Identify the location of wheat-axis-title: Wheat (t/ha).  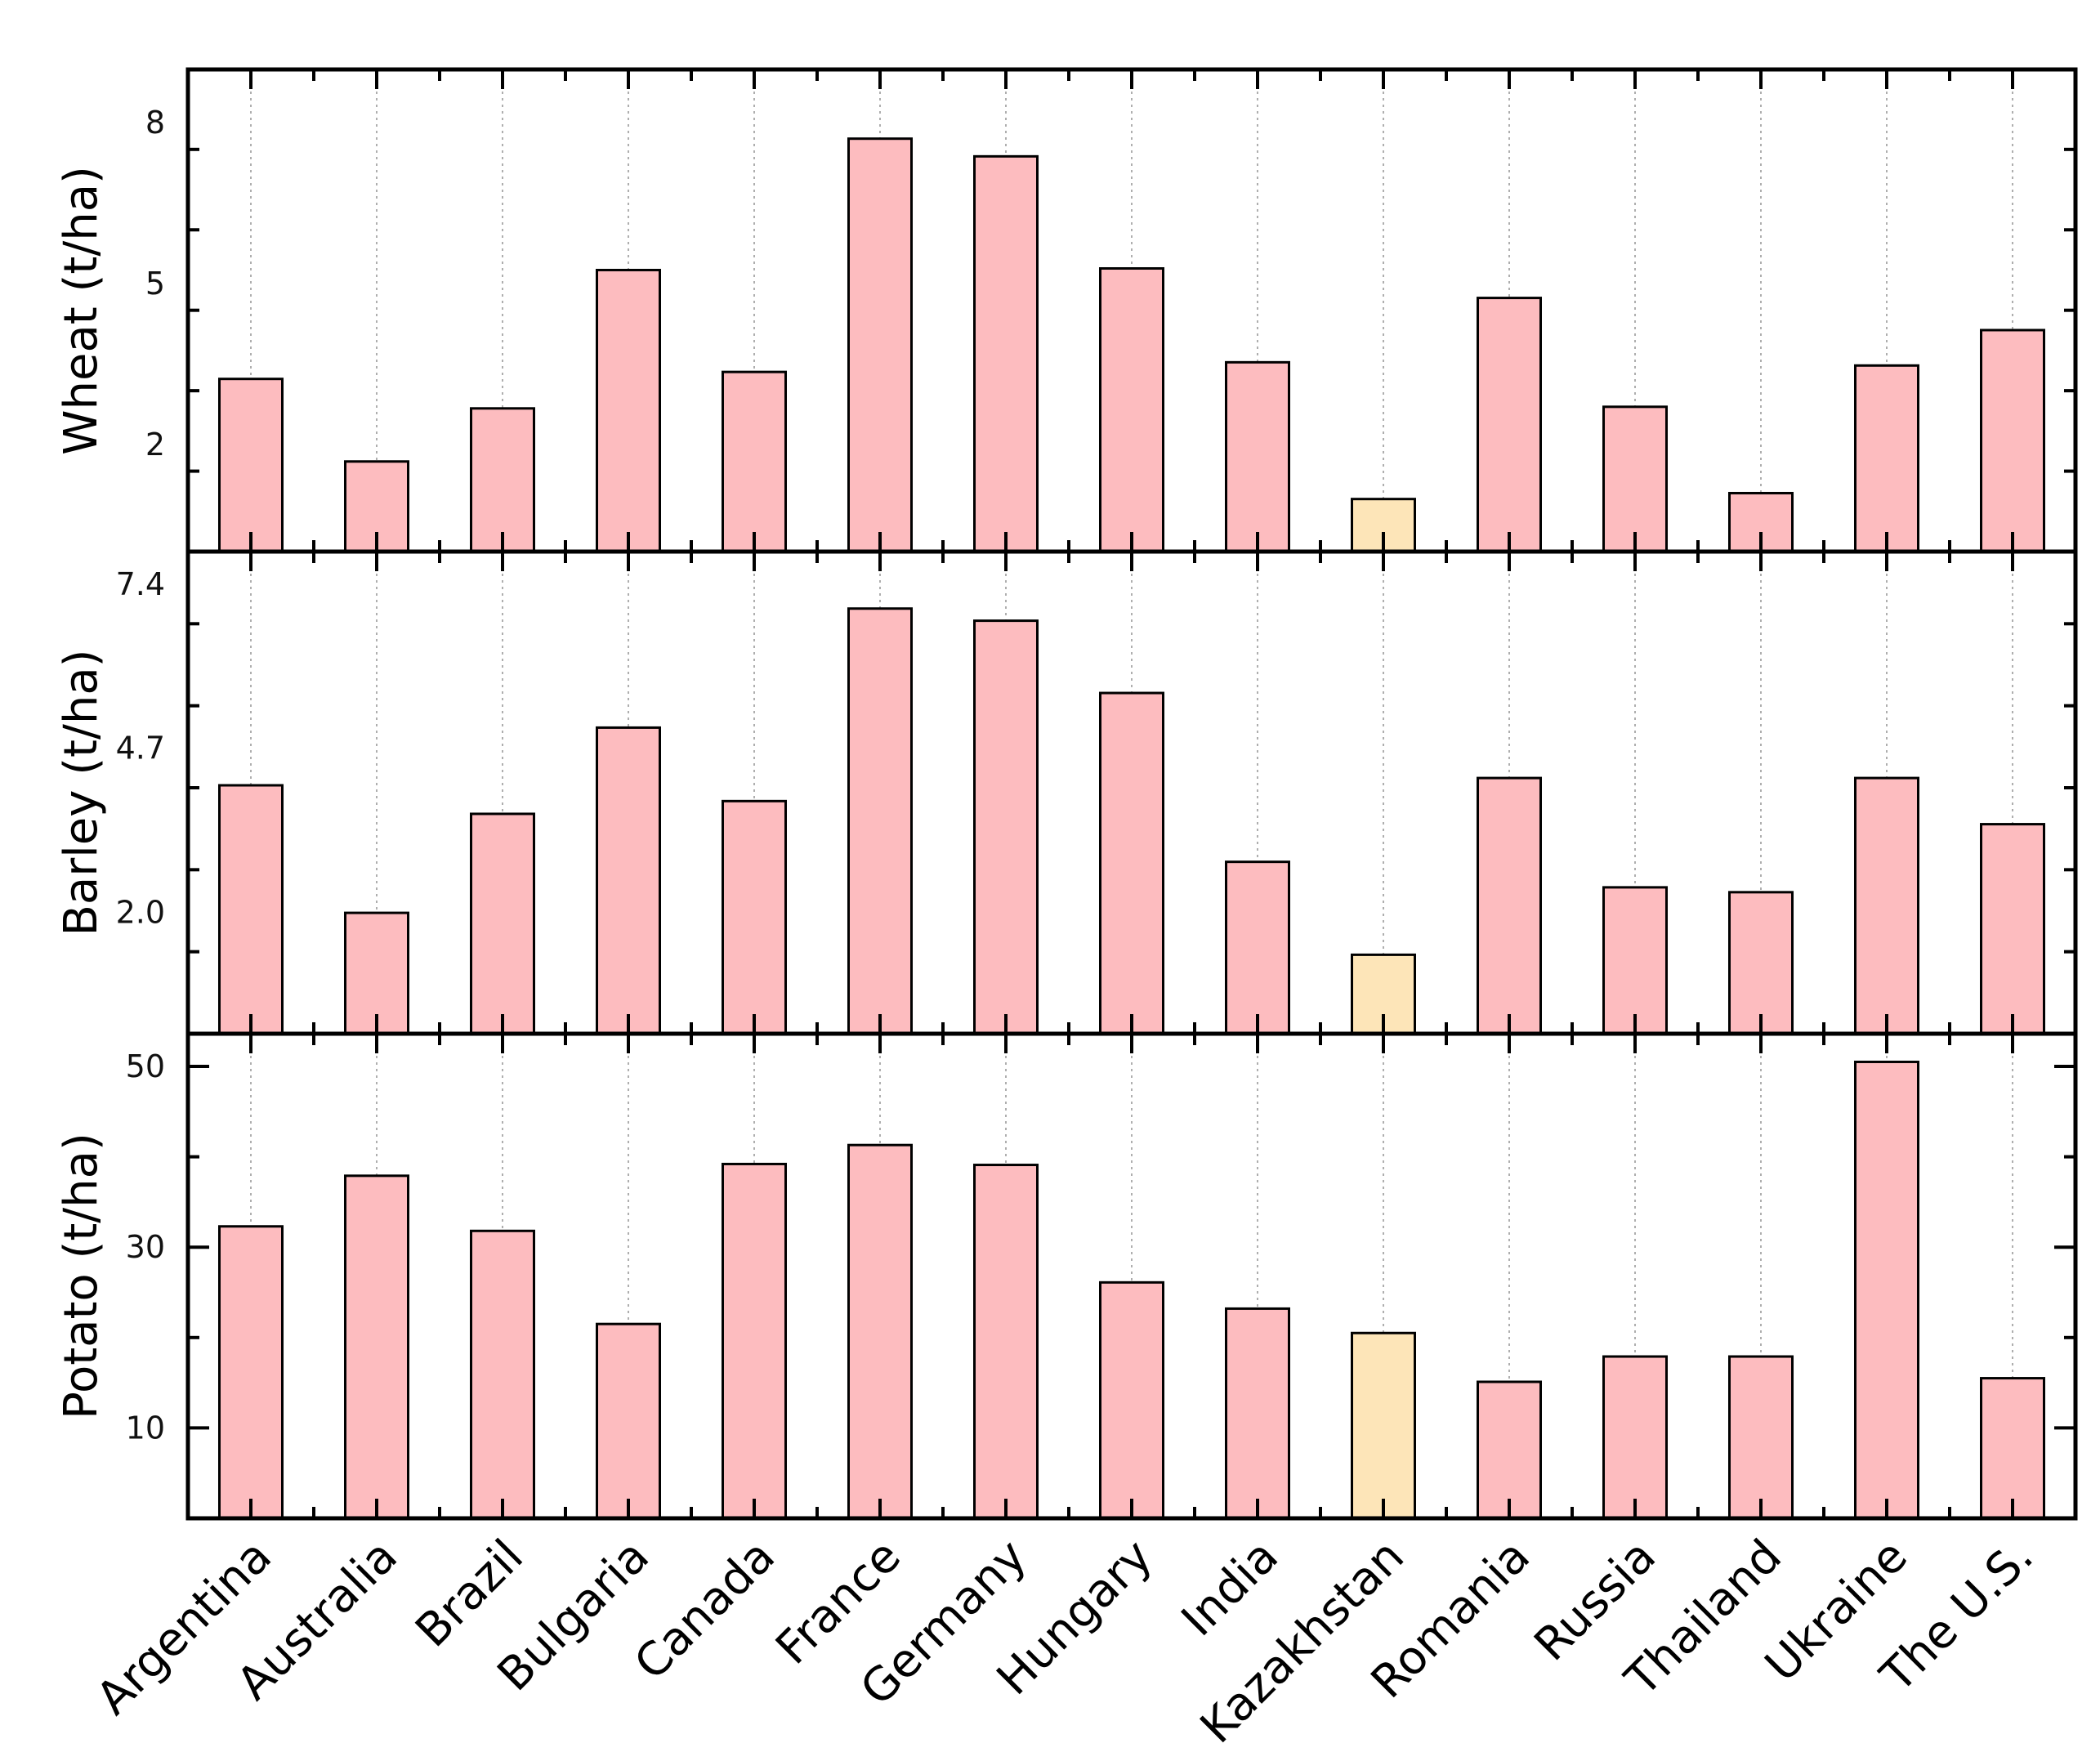
(81, 310).